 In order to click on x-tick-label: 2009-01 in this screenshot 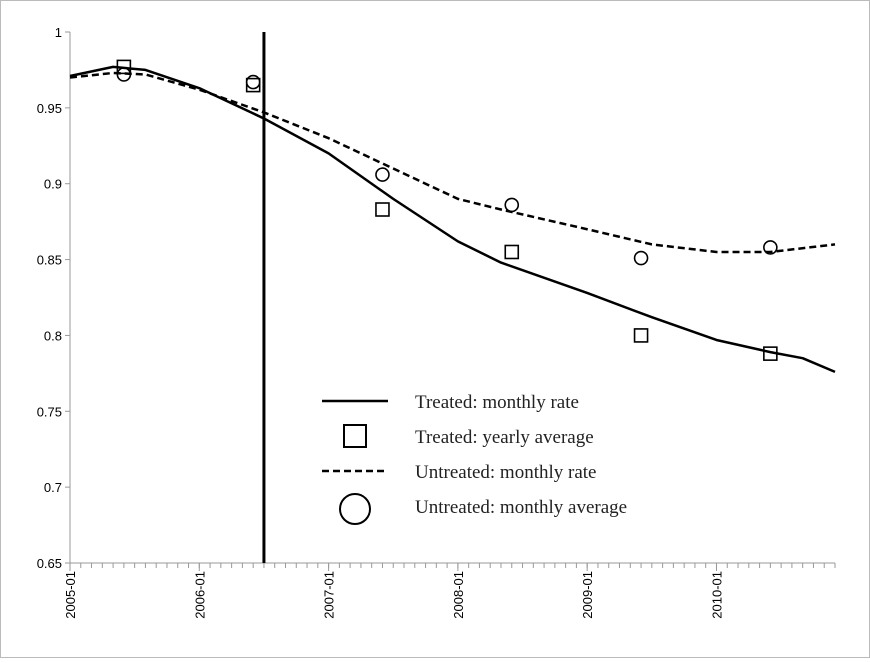, I will do `click(587, 595)`.